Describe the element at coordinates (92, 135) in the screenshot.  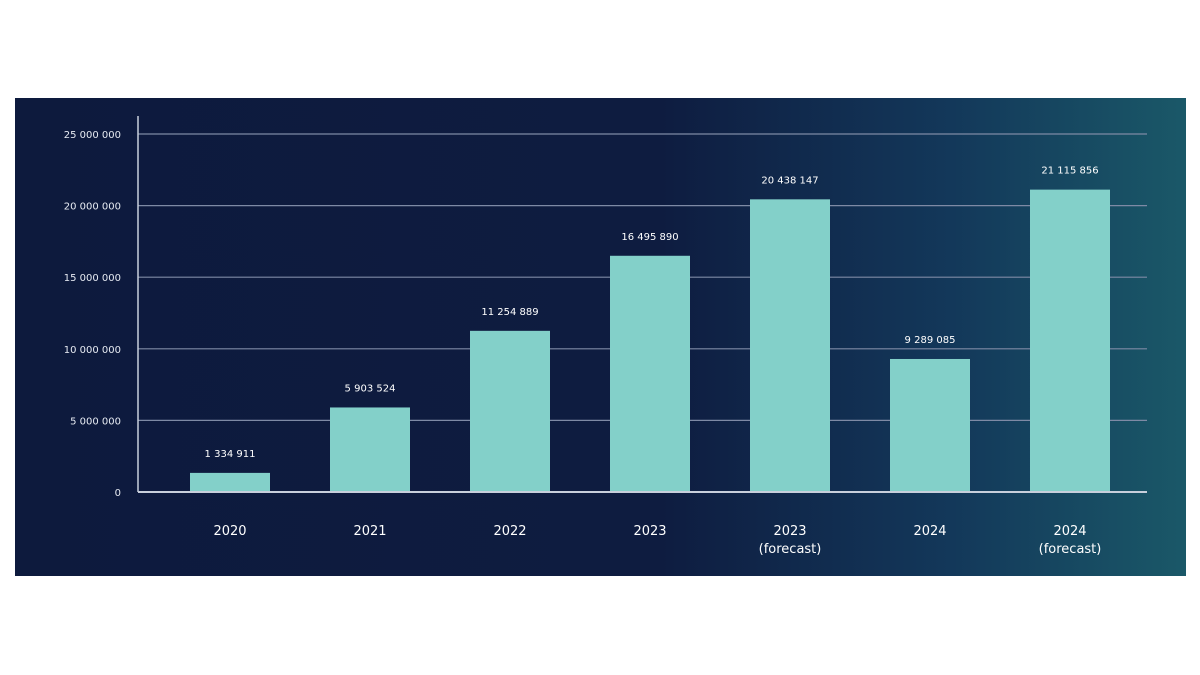
I see `y-tick-label: 25 000 000` at that location.